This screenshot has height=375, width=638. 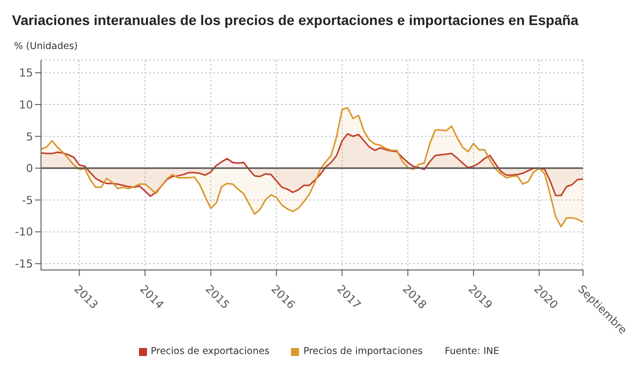 What do you see at coordinates (295, 20) in the screenshot?
I see `chart-title: Variaciones interanuales de los precios de exportaciones e importaciones en España` at bounding box center [295, 20].